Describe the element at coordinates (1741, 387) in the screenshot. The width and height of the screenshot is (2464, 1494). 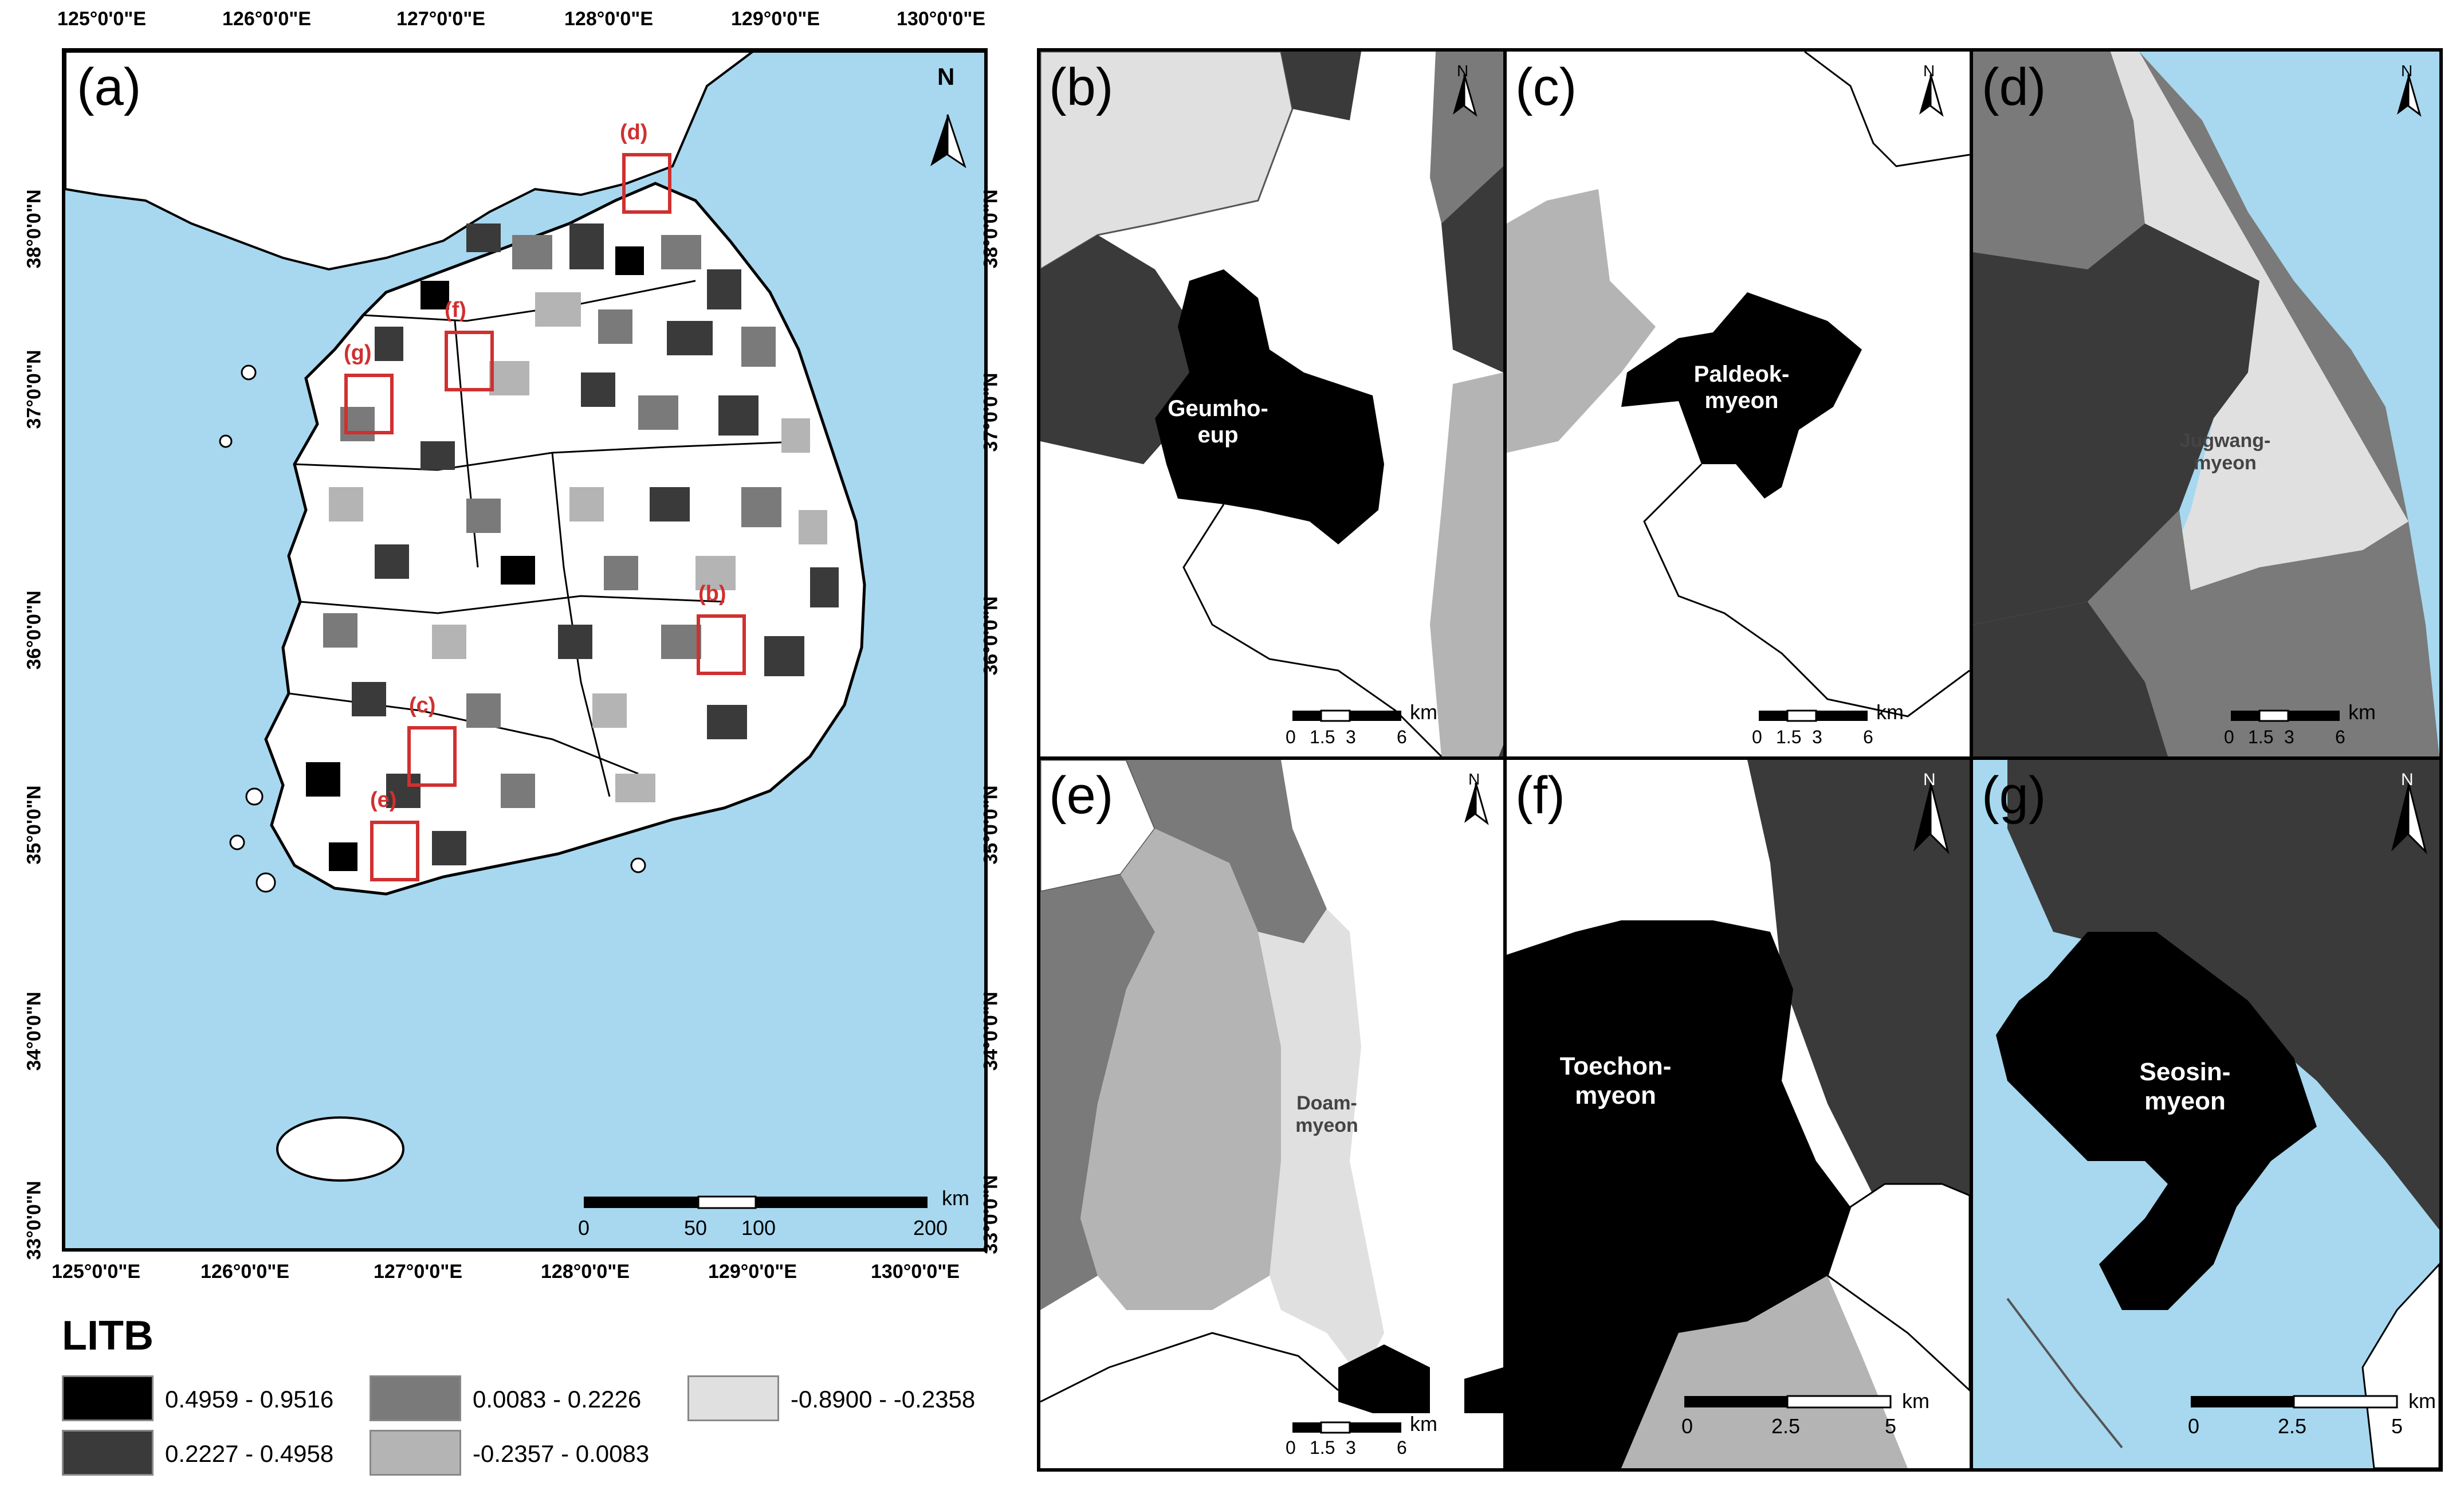
I see `place-name-paldeok: Paldeok- myeon` at that location.